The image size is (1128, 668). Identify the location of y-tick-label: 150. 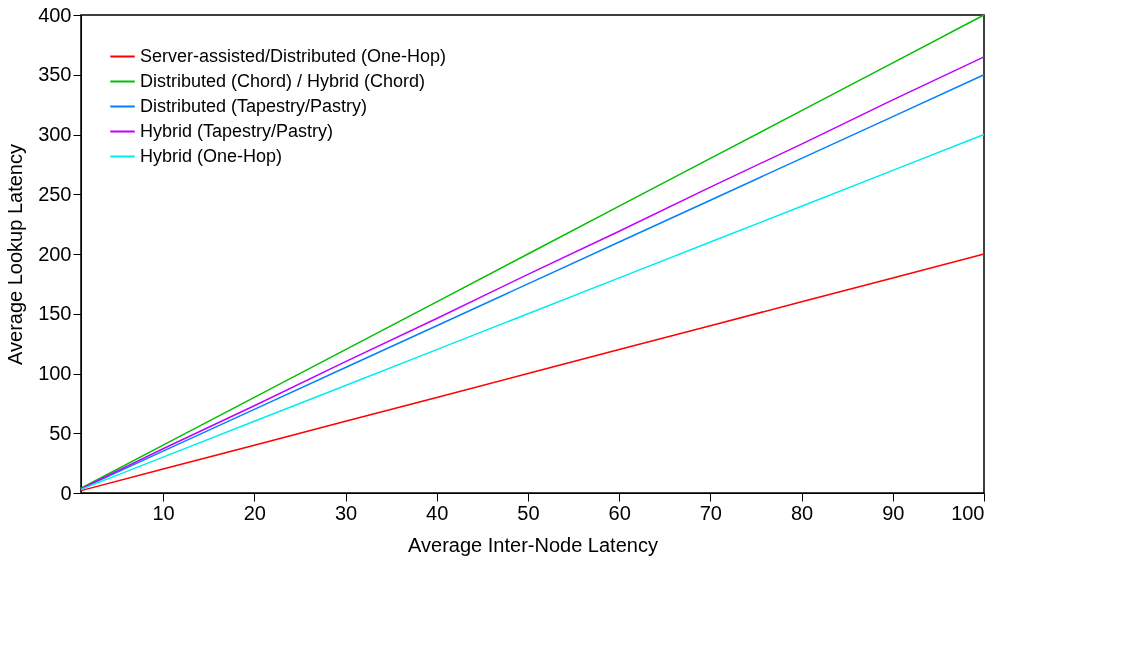
(55, 313).